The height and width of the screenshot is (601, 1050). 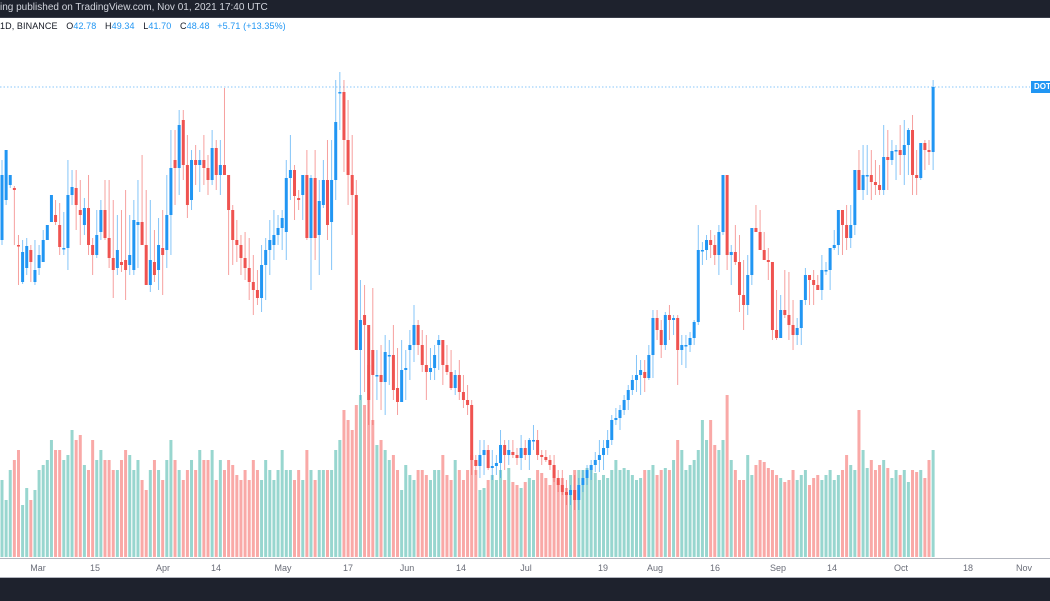 I want to click on x-tick-label: Jul, so click(x=526, y=568).